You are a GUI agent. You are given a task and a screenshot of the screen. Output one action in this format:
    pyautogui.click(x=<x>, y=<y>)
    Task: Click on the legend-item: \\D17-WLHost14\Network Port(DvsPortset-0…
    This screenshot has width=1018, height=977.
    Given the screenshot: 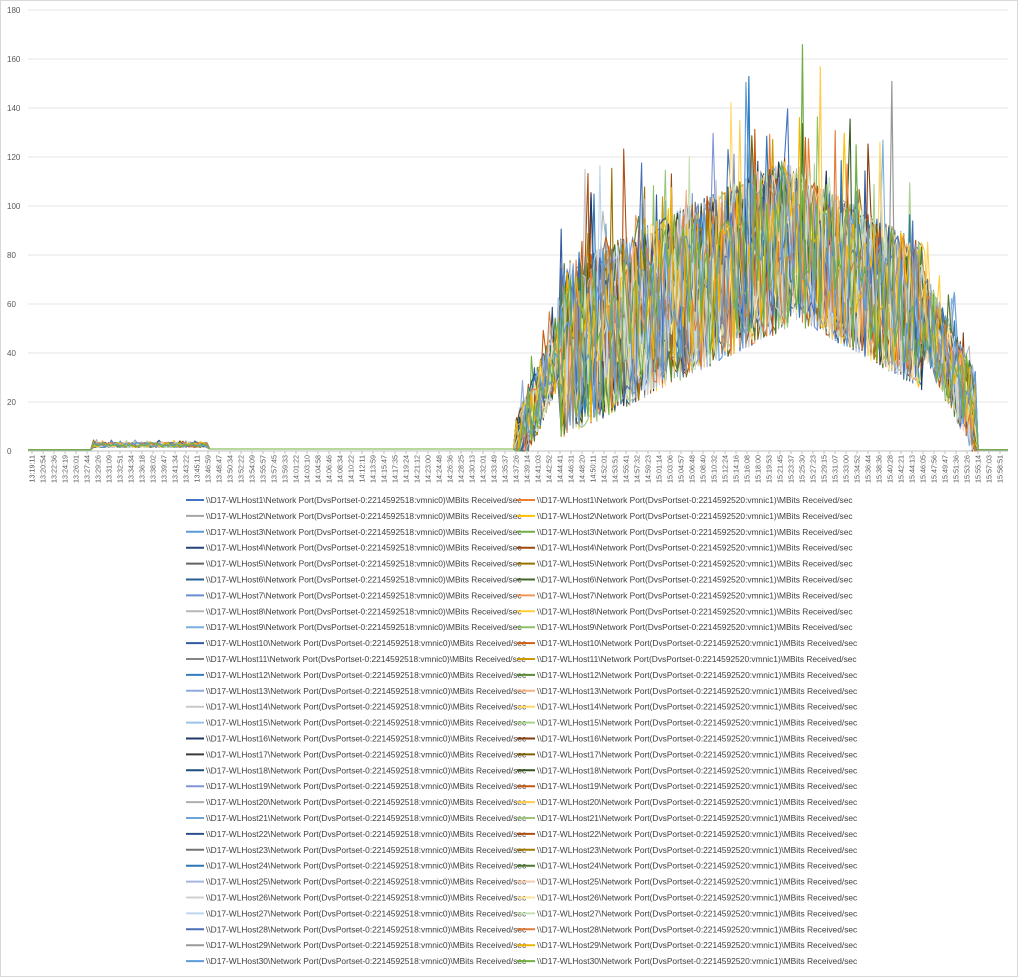 What is the action you would take?
    pyautogui.click(x=356, y=707)
    